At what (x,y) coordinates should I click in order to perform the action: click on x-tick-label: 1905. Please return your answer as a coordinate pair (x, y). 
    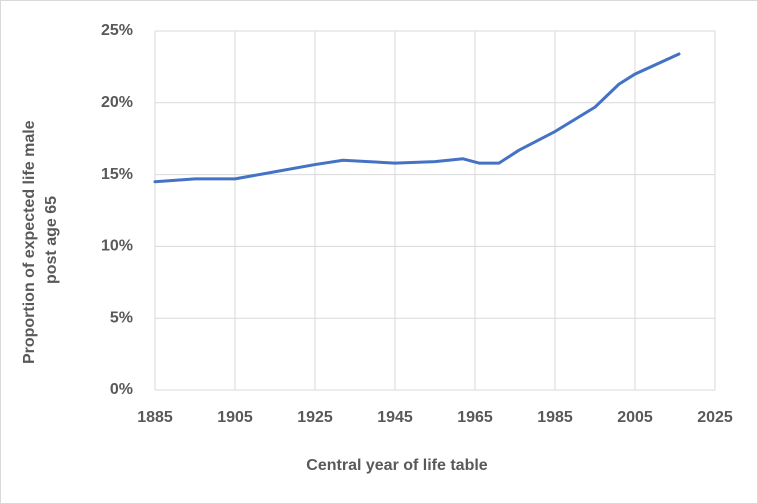
    Looking at the image, I should click on (235, 417).